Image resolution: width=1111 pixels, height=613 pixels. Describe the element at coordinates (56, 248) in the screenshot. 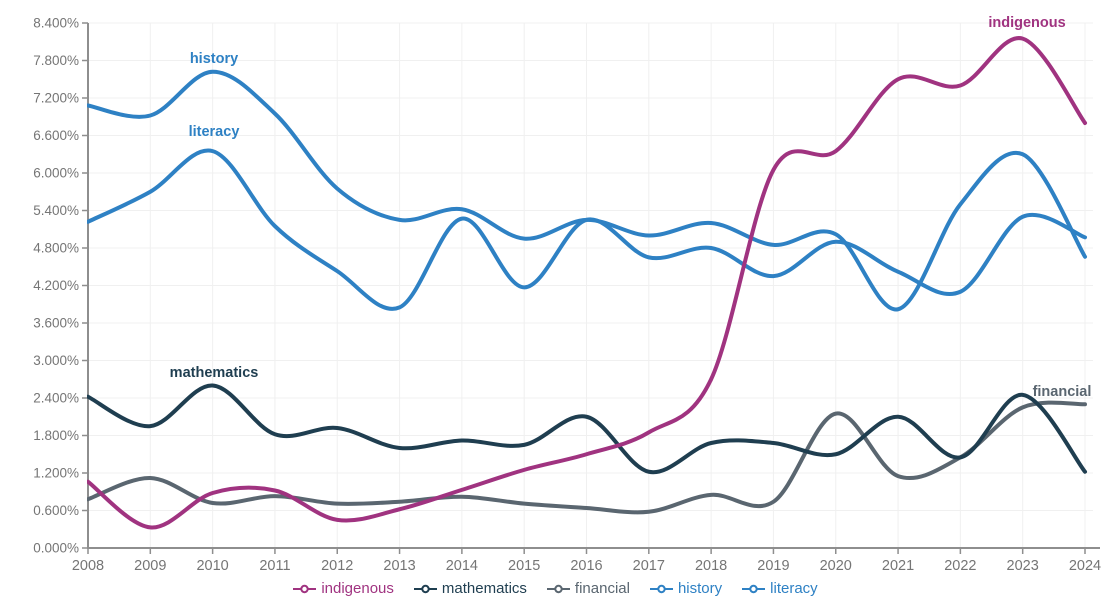

I see `y-axis-label: 4.800%` at that location.